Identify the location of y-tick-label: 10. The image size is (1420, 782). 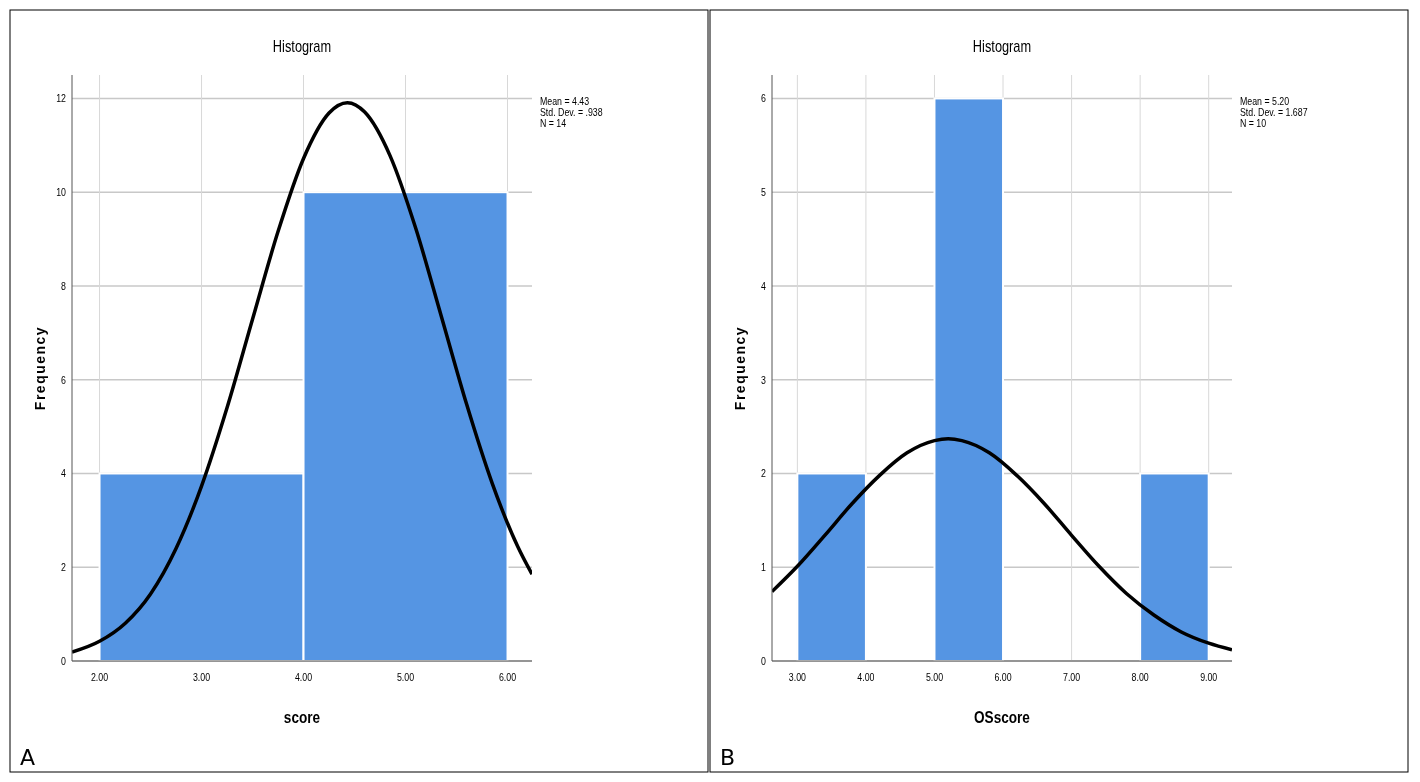
(61, 192).